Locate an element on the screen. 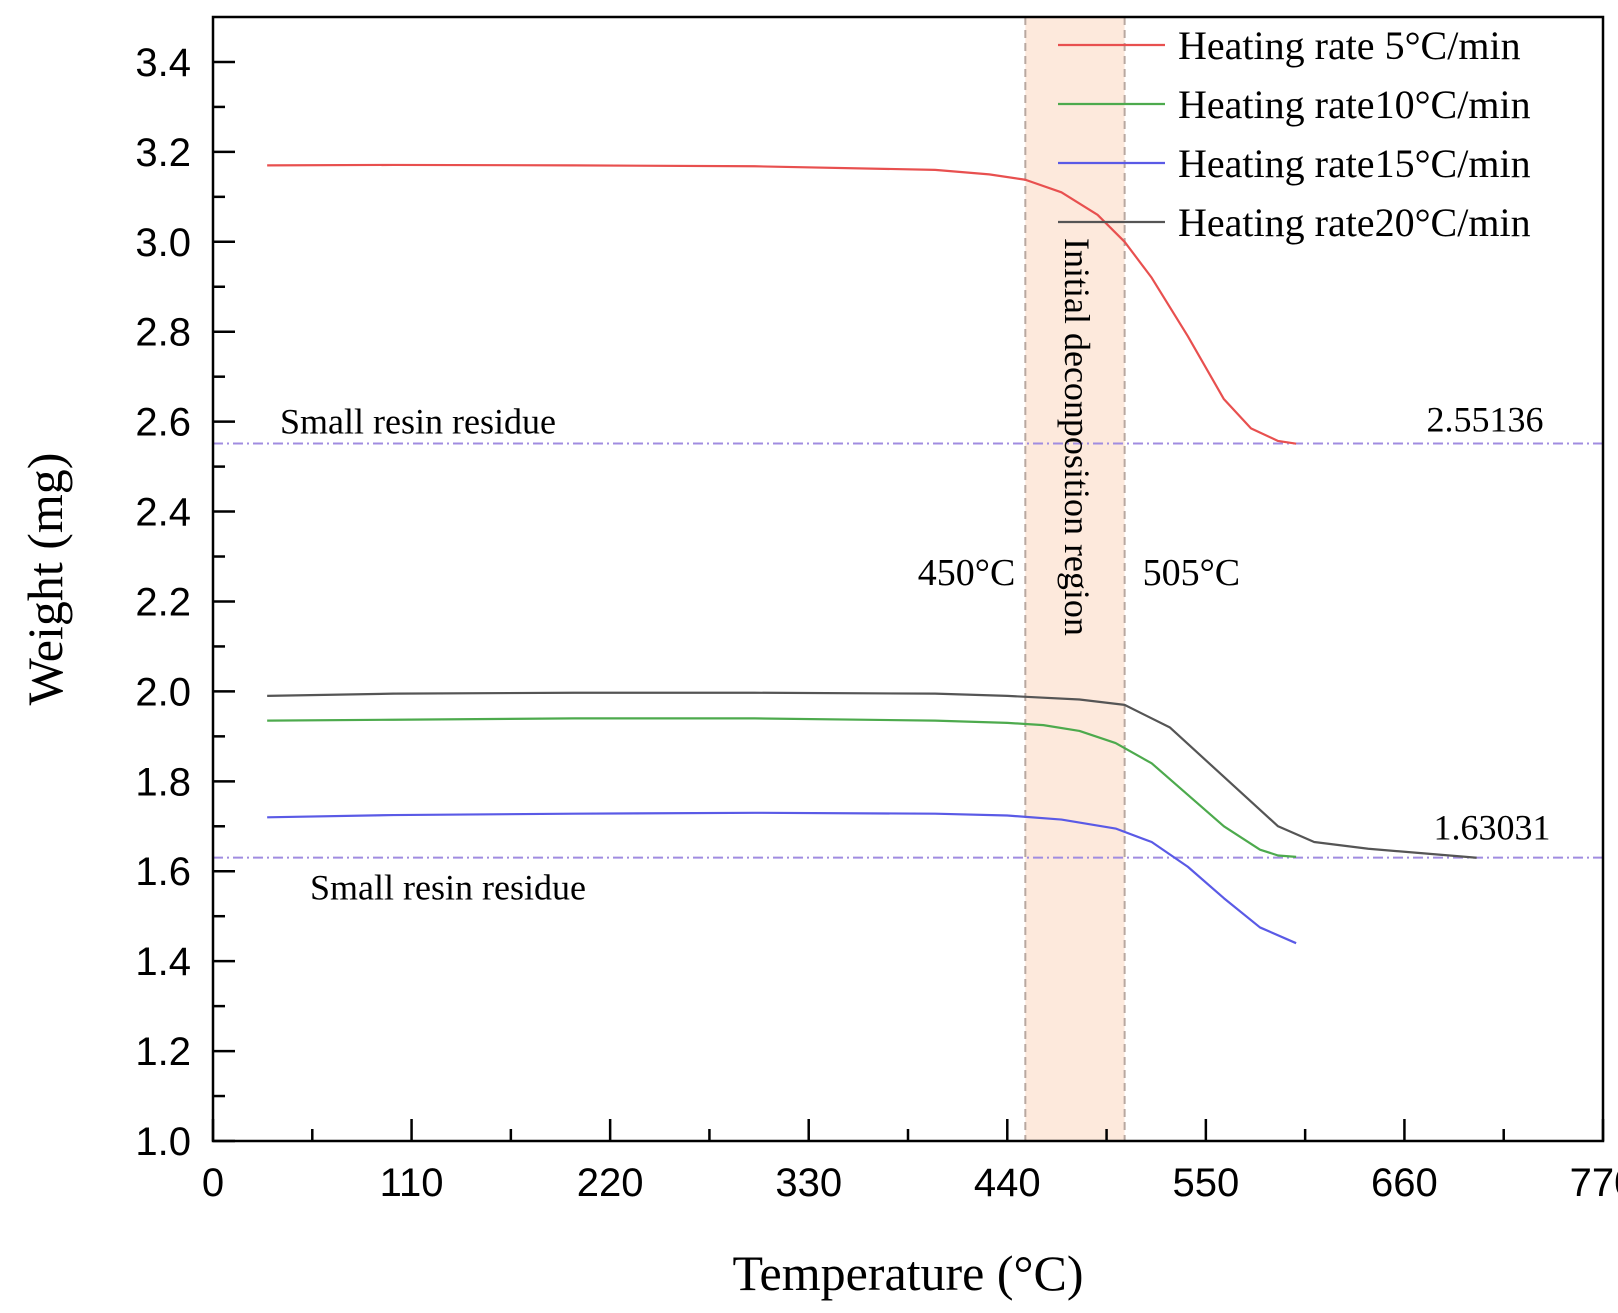 Image resolution: width=1618 pixels, height=1313 pixels. y-tick-label: 1.4 is located at coordinates (163, 962).